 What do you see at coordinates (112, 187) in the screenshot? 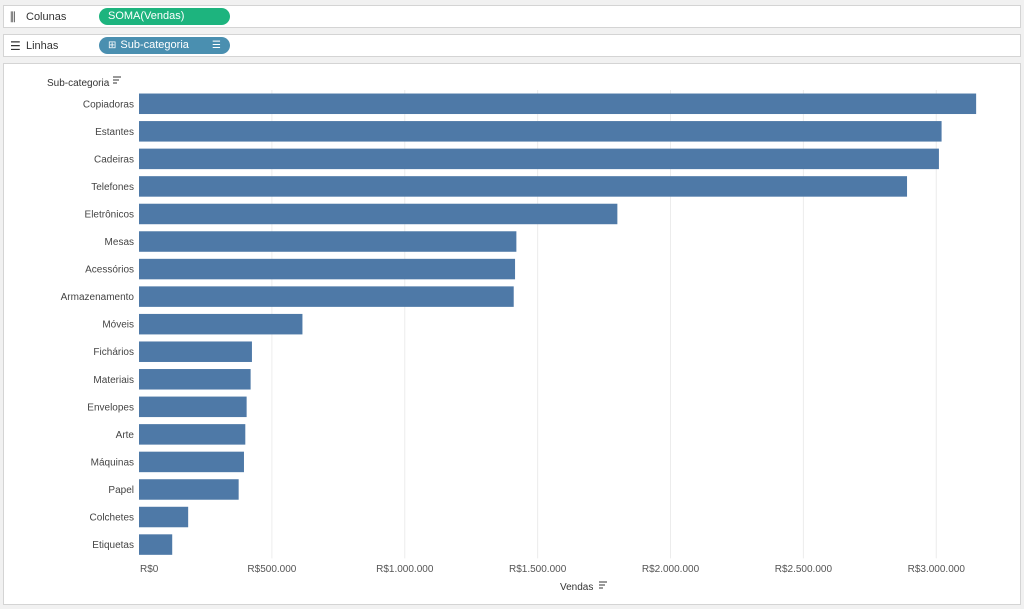
I see `category-label: Telefones` at bounding box center [112, 187].